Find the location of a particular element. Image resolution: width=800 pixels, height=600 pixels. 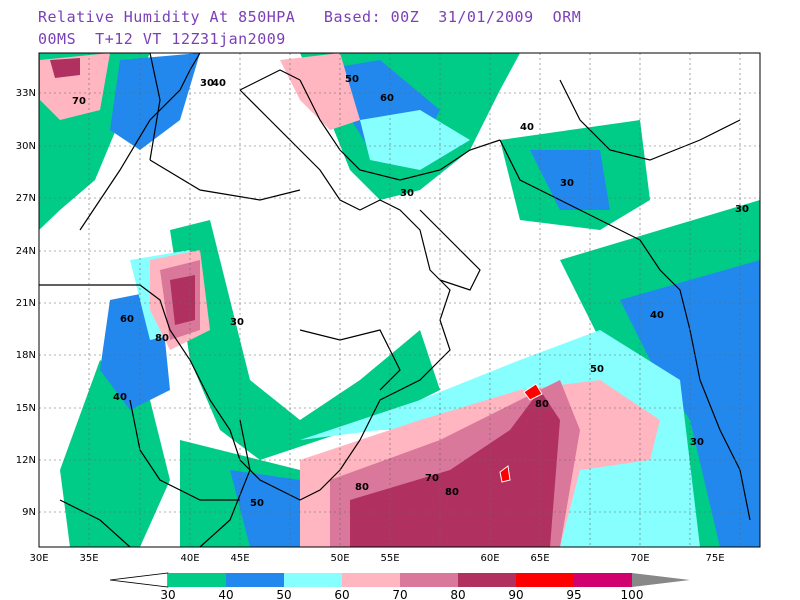

lat-label: 18N is located at coordinates (26, 355).